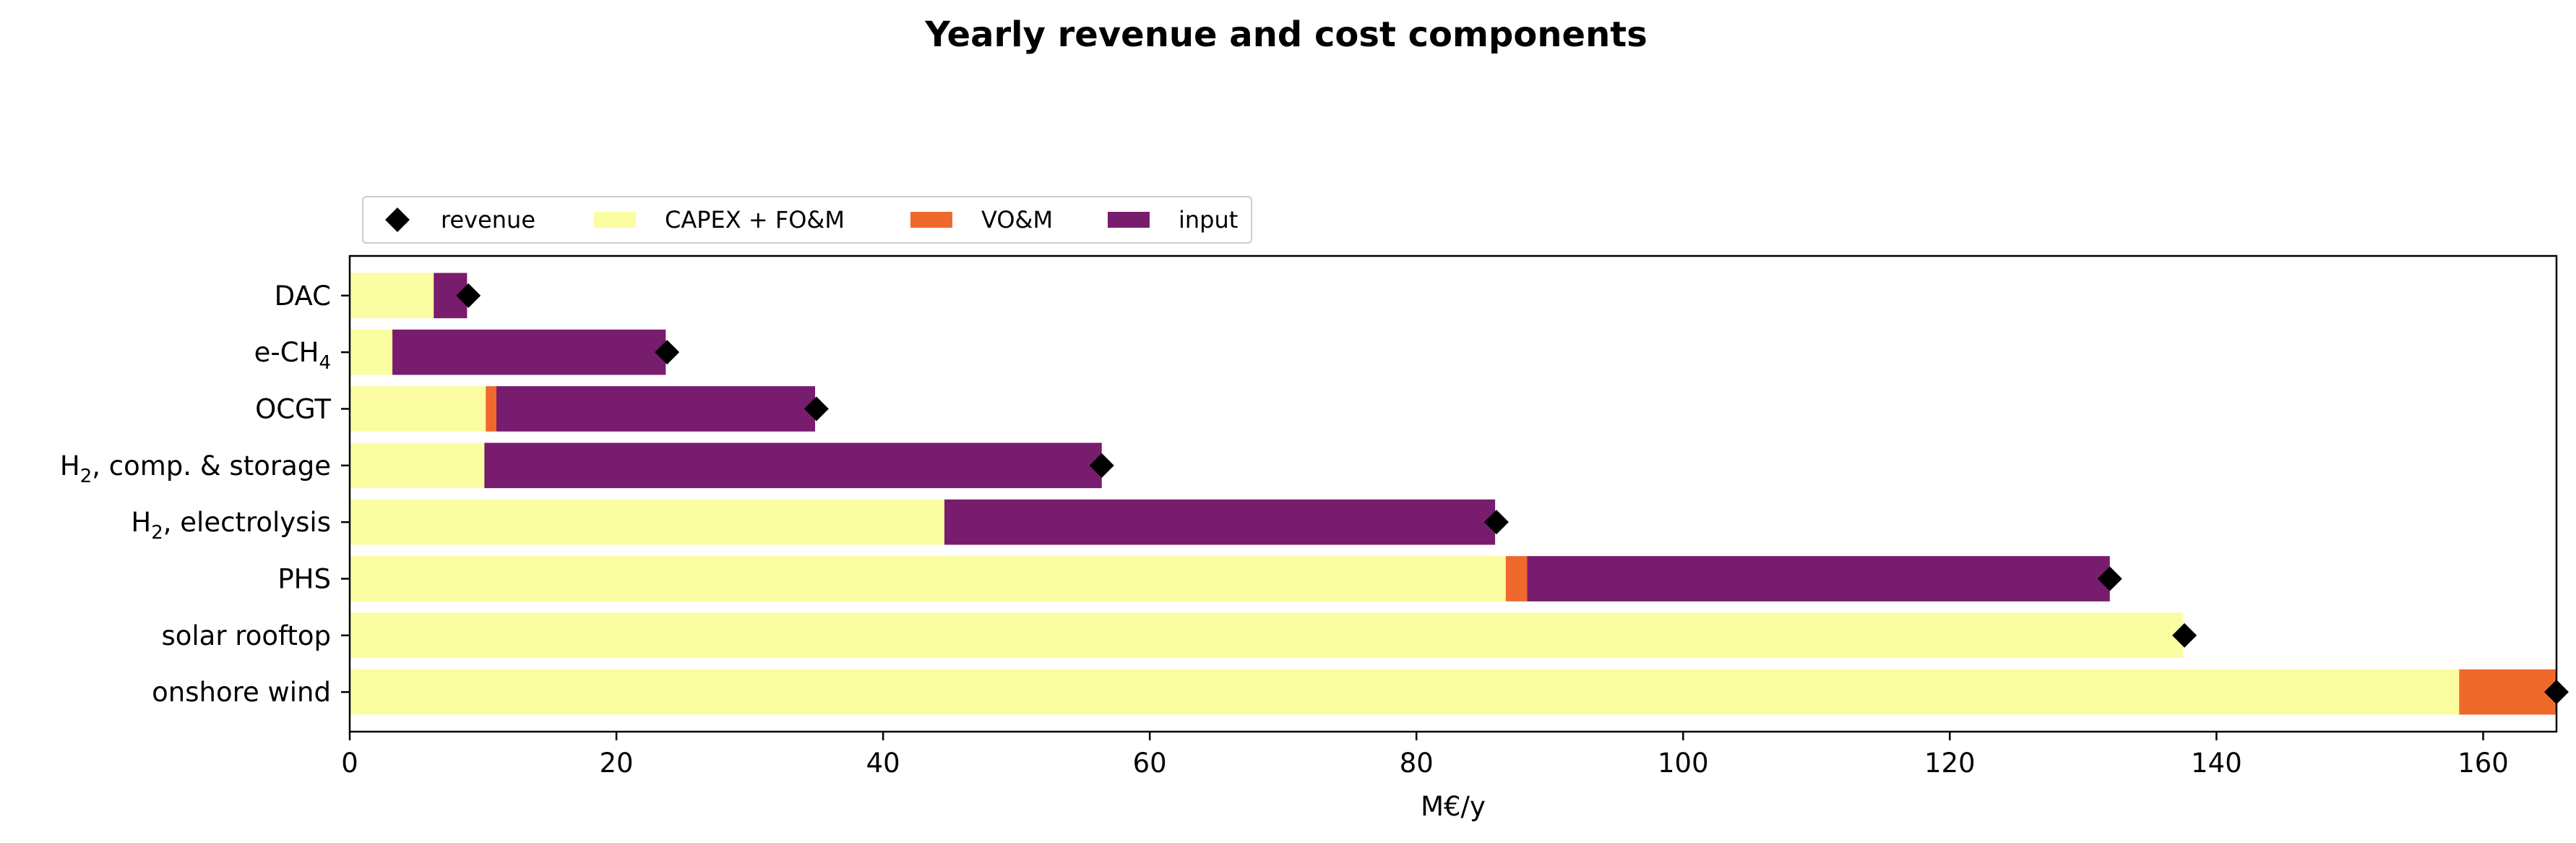  I want to click on legend-label: CAPEX + FO&M, so click(755, 220).